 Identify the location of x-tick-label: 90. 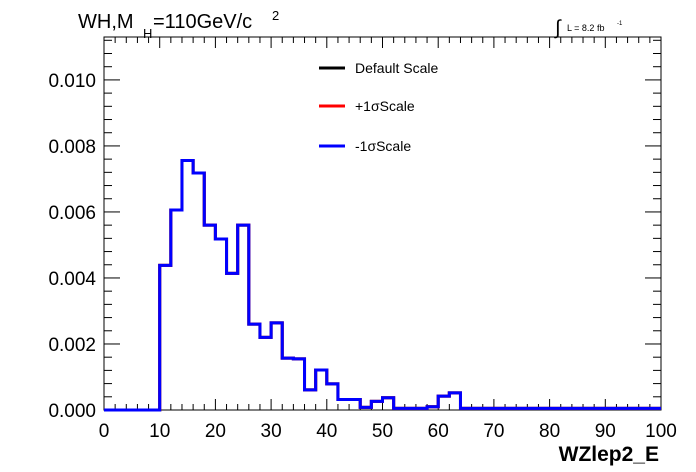
(605, 431).